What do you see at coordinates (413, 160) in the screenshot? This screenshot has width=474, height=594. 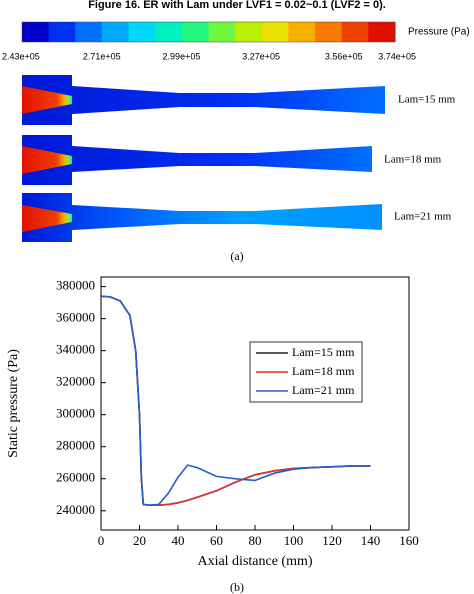 I see `contour-label: Lam=18 mm` at bounding box center [413, 160].